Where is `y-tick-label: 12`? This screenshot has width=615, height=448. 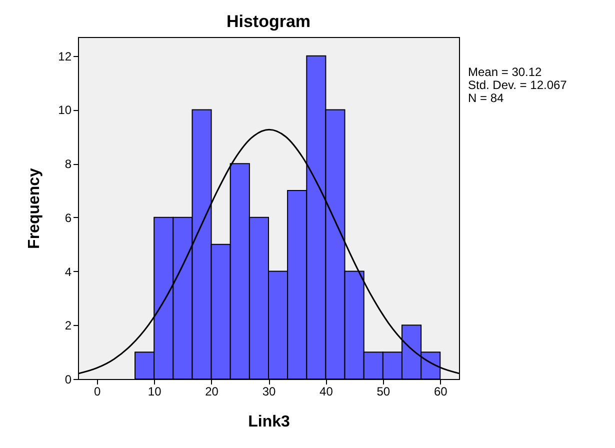 y-tick-label: 12 is located at coordinates (65, 56).